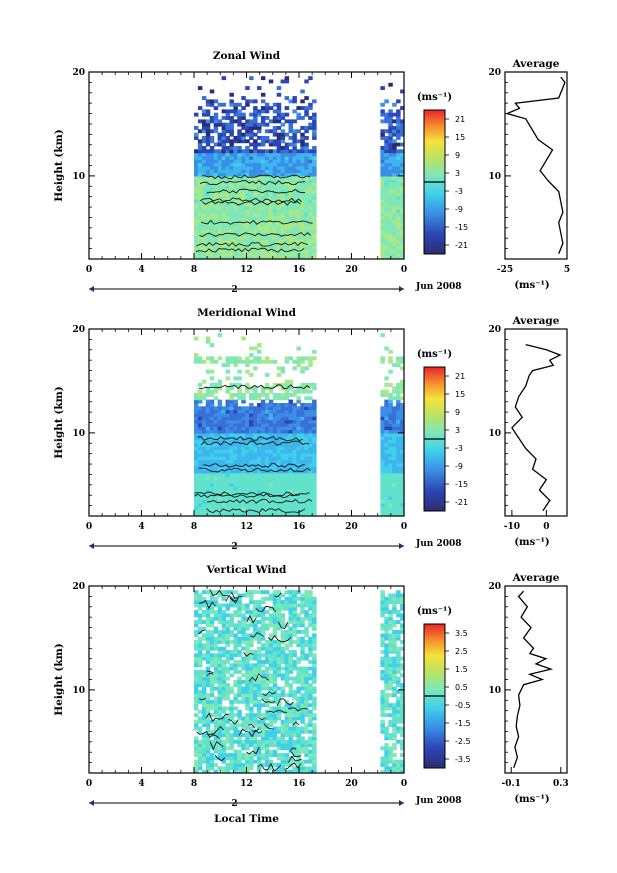  I want to click on colorbar-tick-label: 21, so click(460, 376).